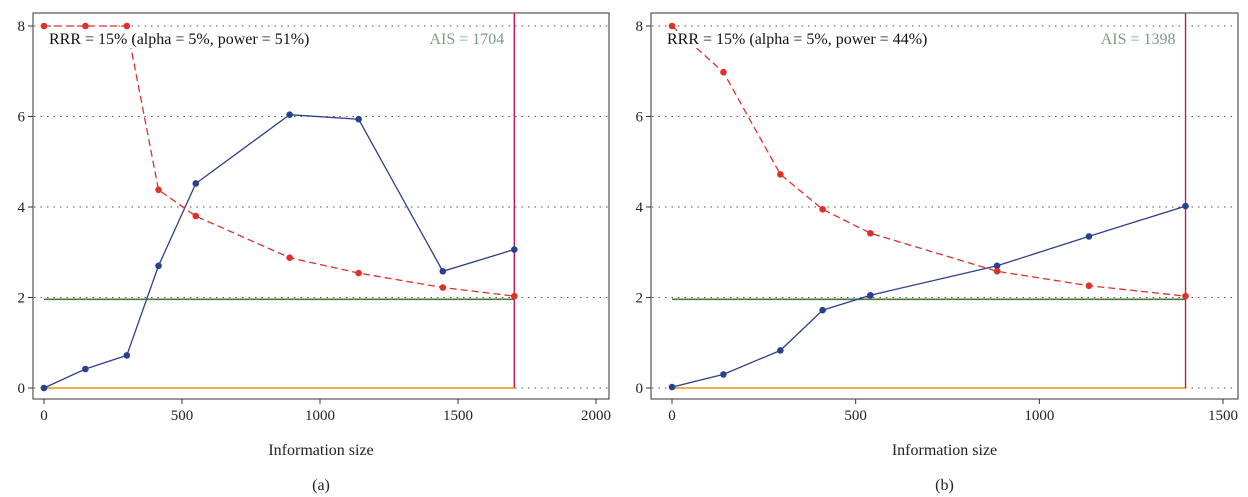 This screenshot has width=1248, height=497. Describe the element at coordinates (1138, 39) in the screenshot. I see `ais-label: AIS = 1398` at that location.